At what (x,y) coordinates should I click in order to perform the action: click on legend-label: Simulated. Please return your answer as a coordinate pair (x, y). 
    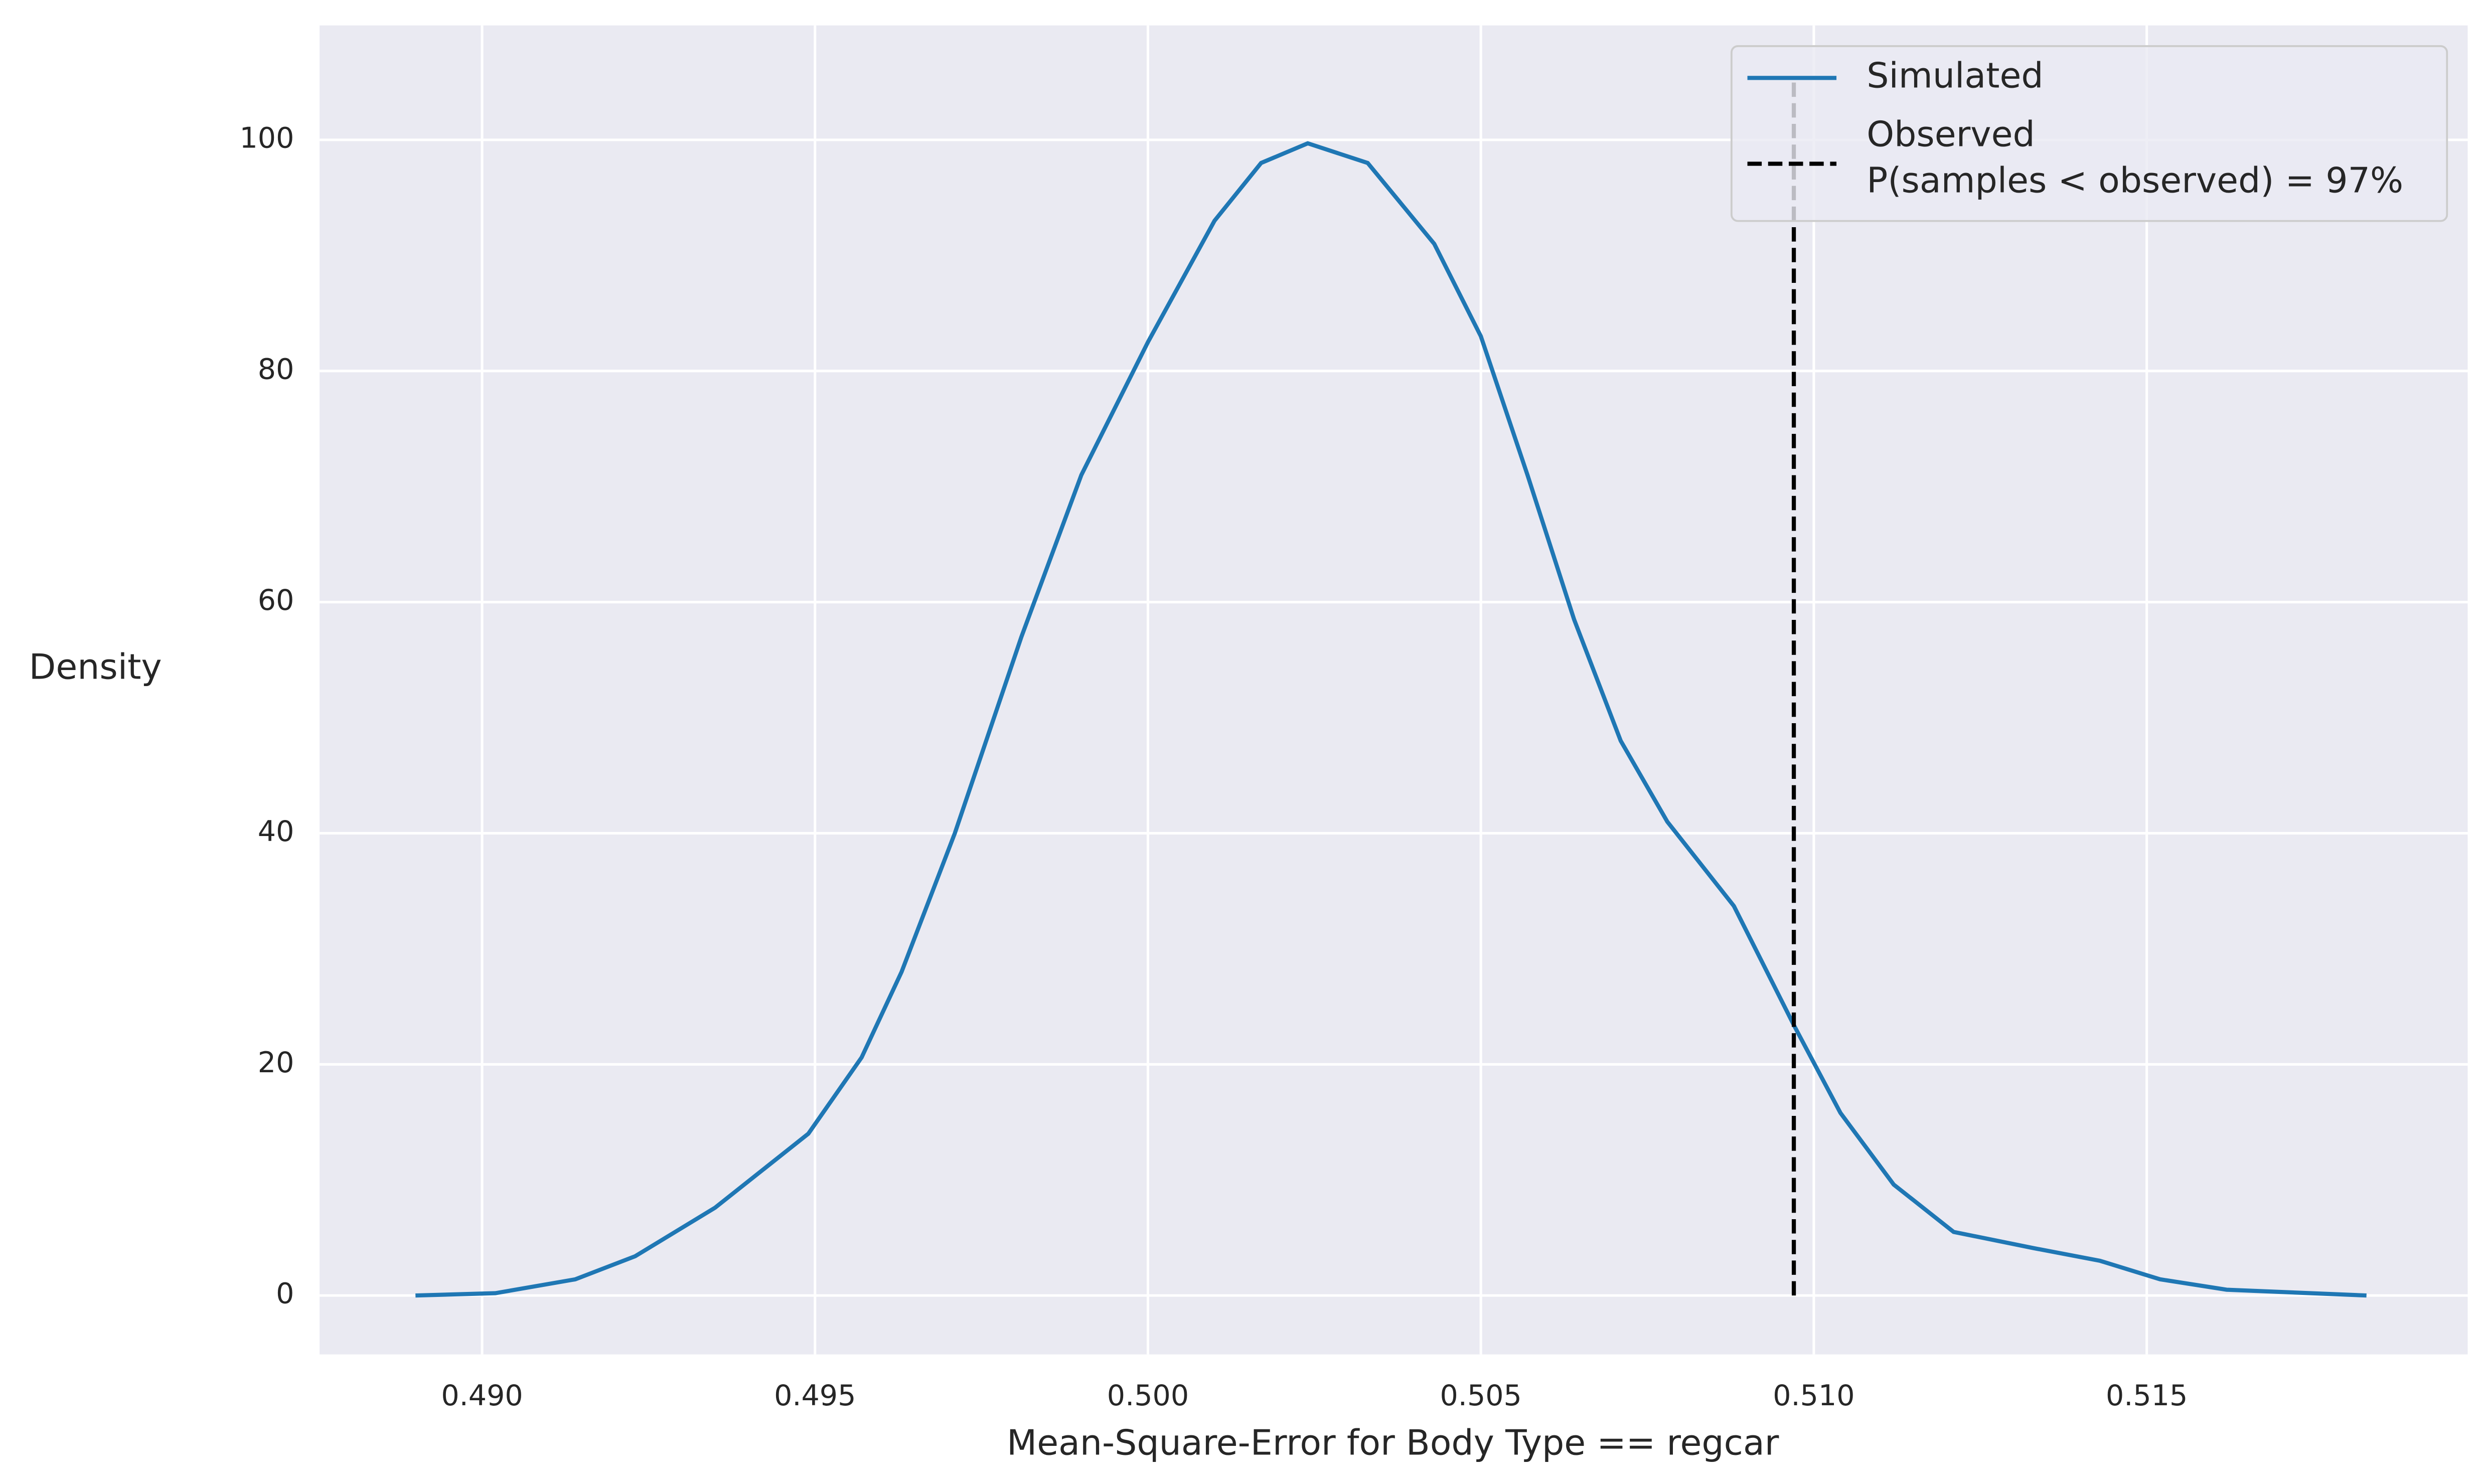
    Looking at the image, I should click on (1955, 76).